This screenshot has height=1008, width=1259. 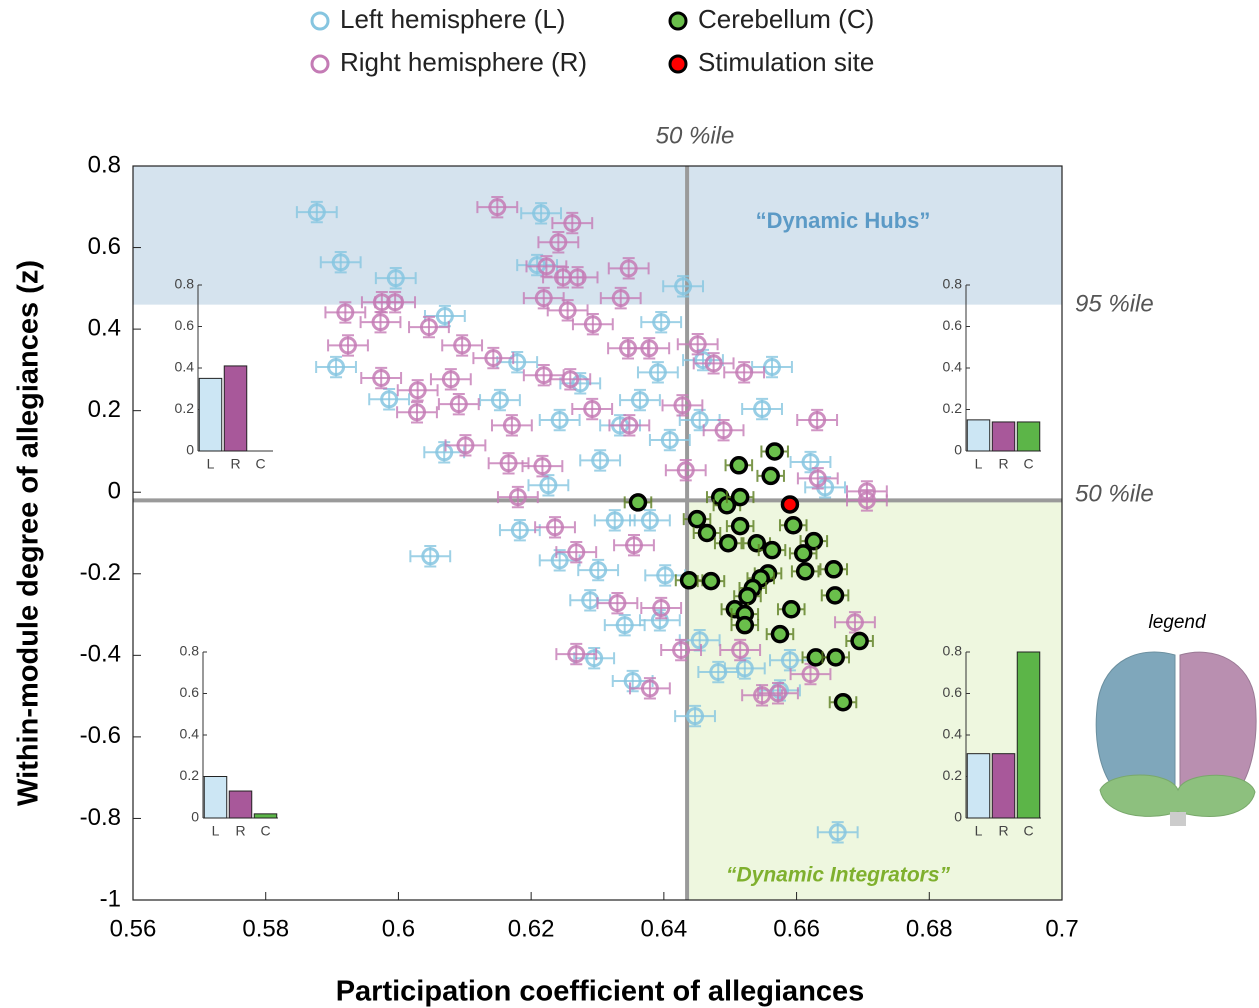 What do you see at coordinates (786, 19) in the screenshot?
I see `legend-label: Cerebellum (C)` at bounding box center [786, 19].